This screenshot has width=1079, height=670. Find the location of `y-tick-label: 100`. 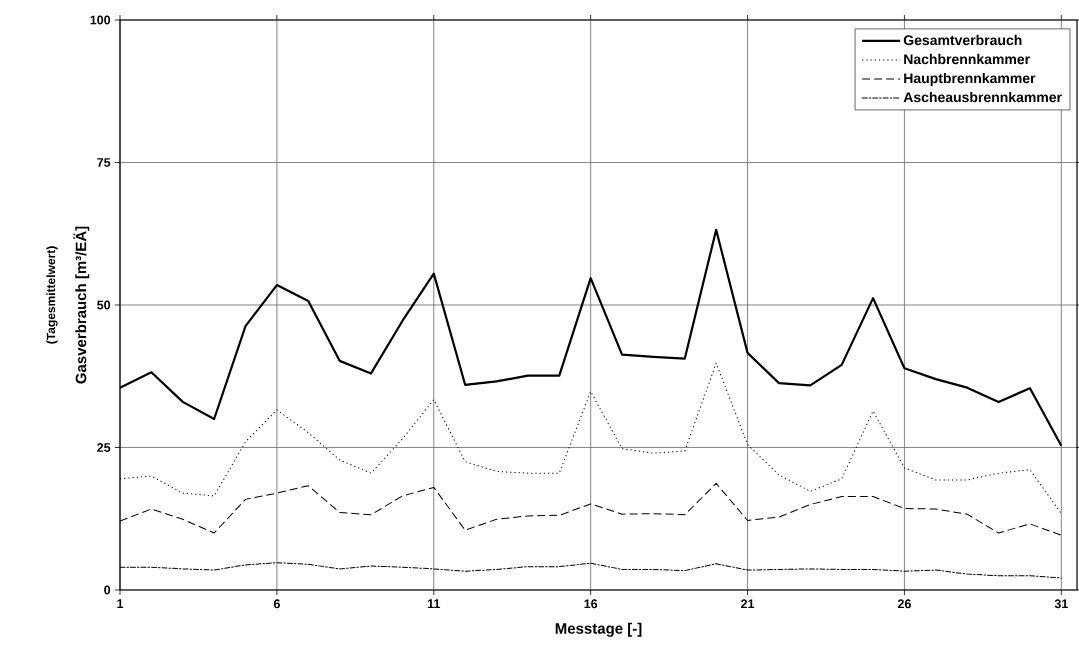

y-tick-label: 100 is located at coordinates (100, 20).